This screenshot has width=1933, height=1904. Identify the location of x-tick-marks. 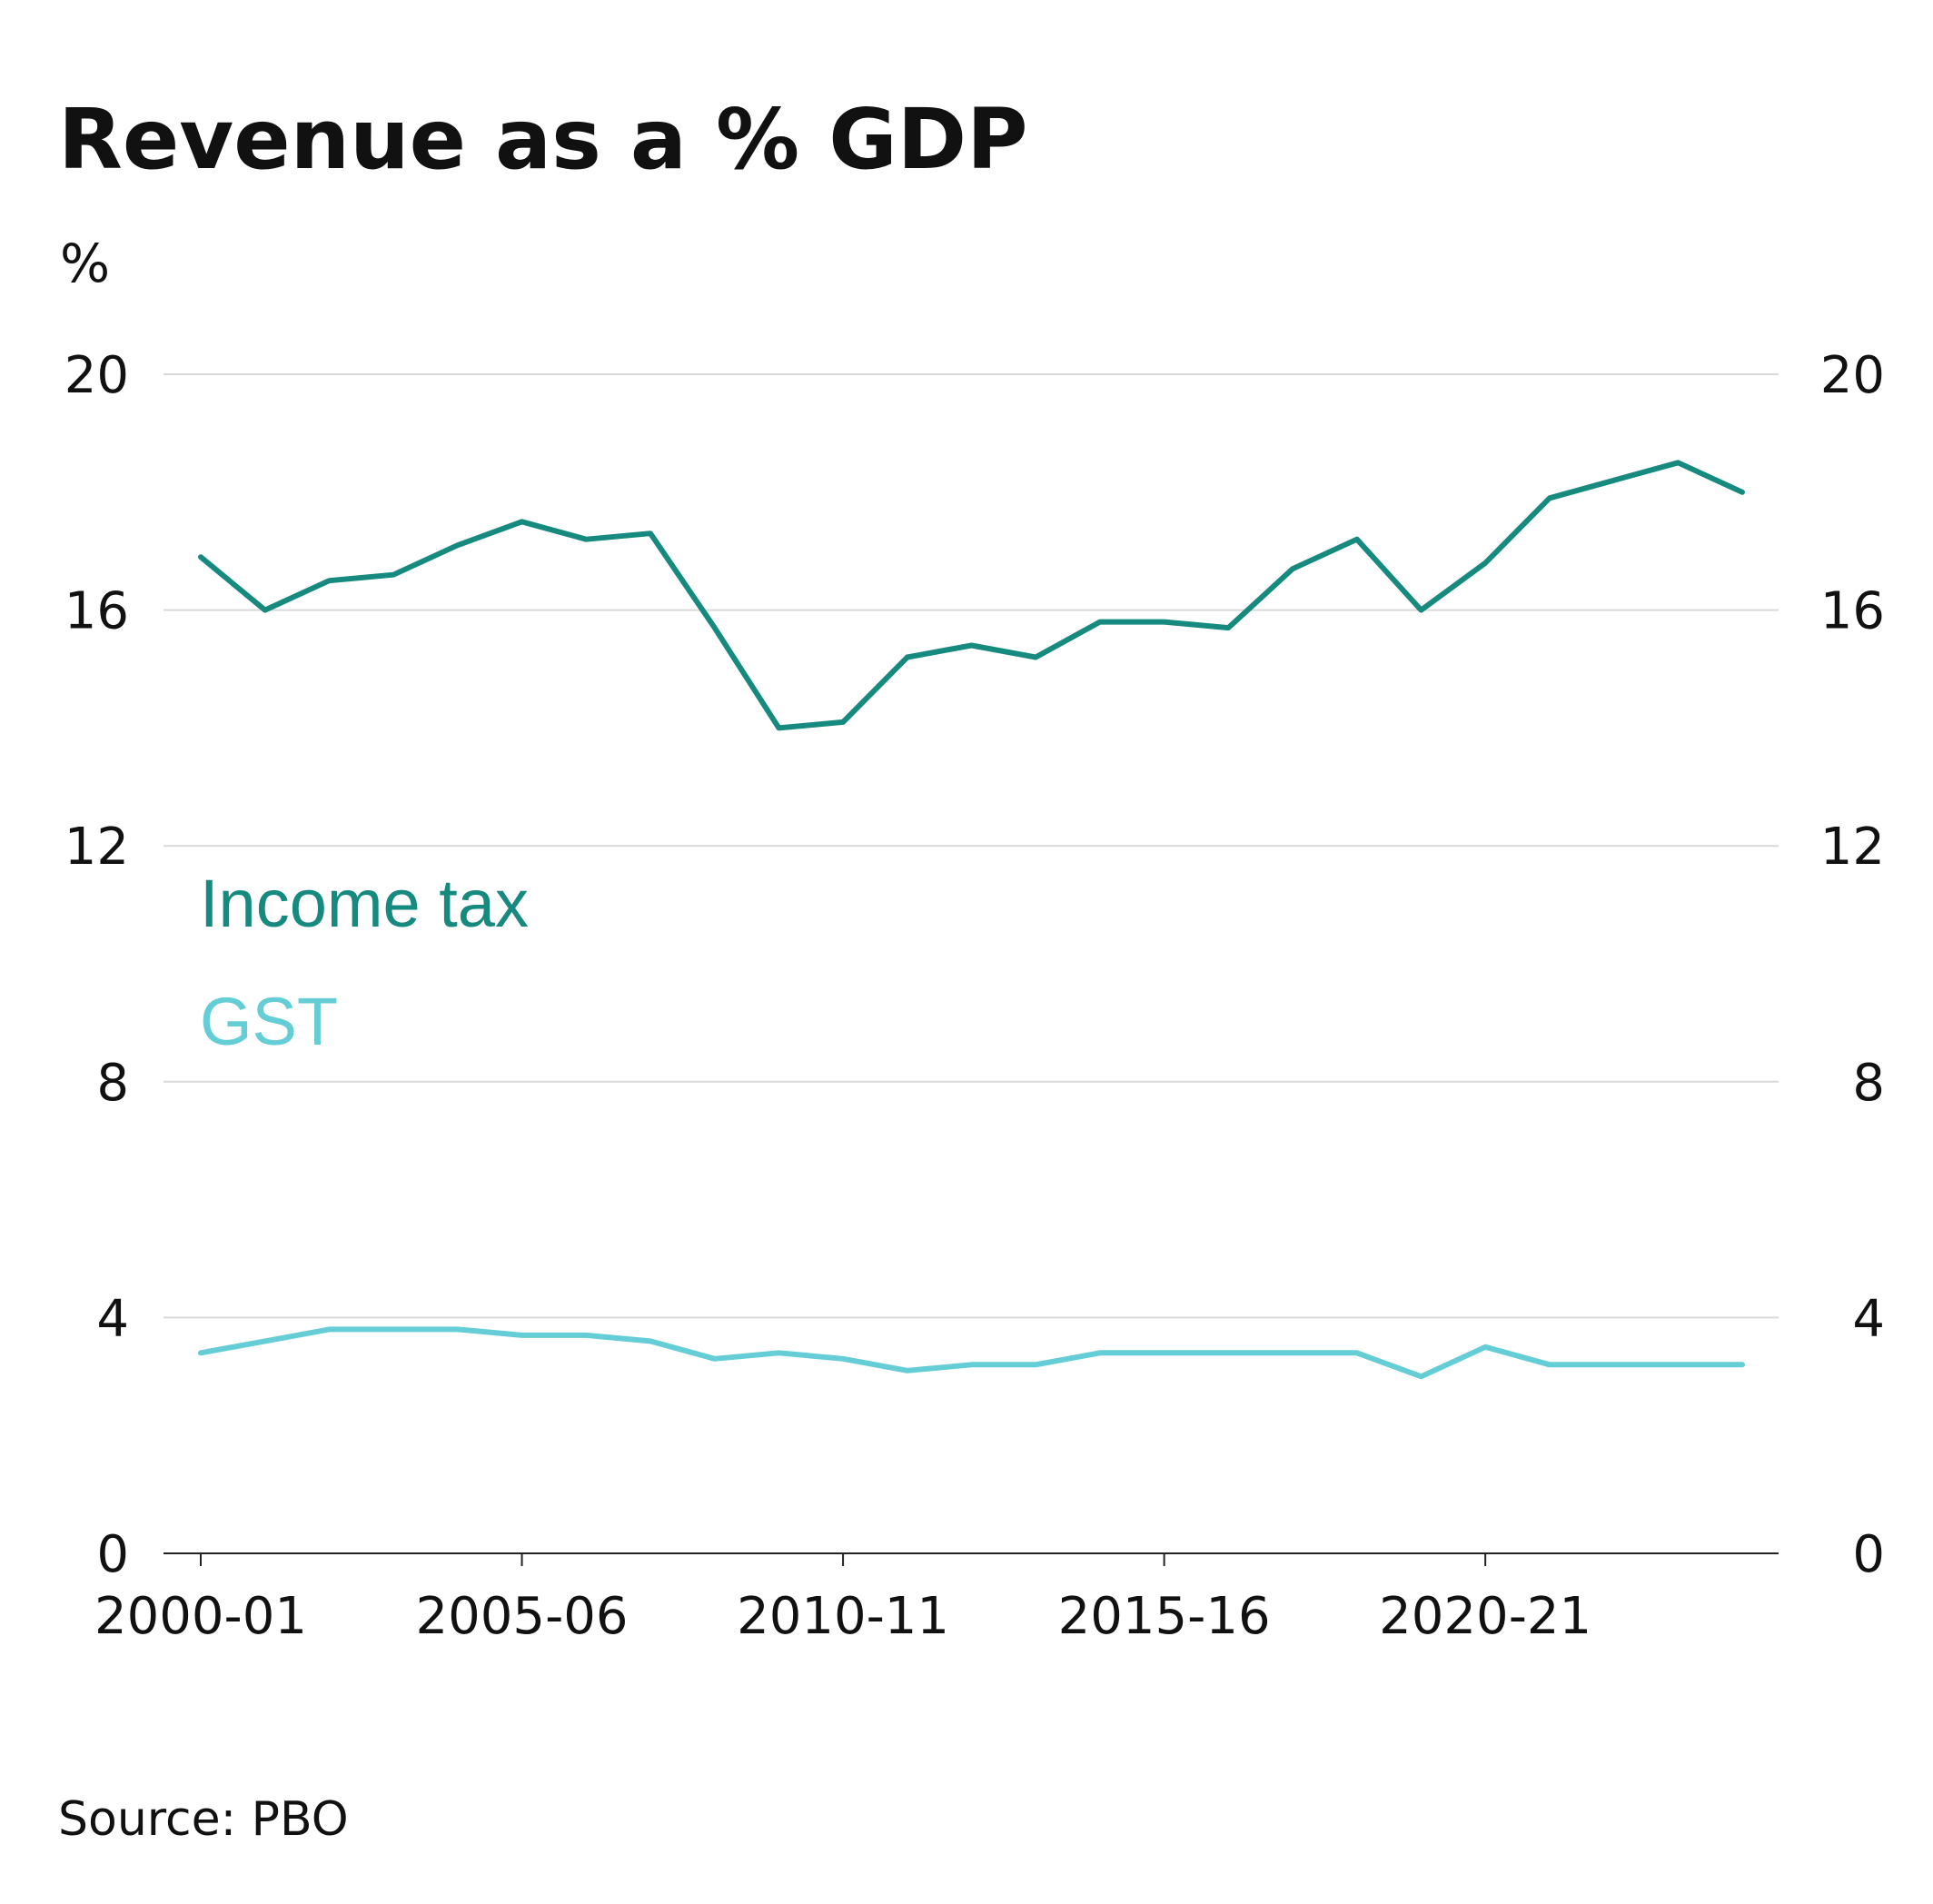
(843, 1559).